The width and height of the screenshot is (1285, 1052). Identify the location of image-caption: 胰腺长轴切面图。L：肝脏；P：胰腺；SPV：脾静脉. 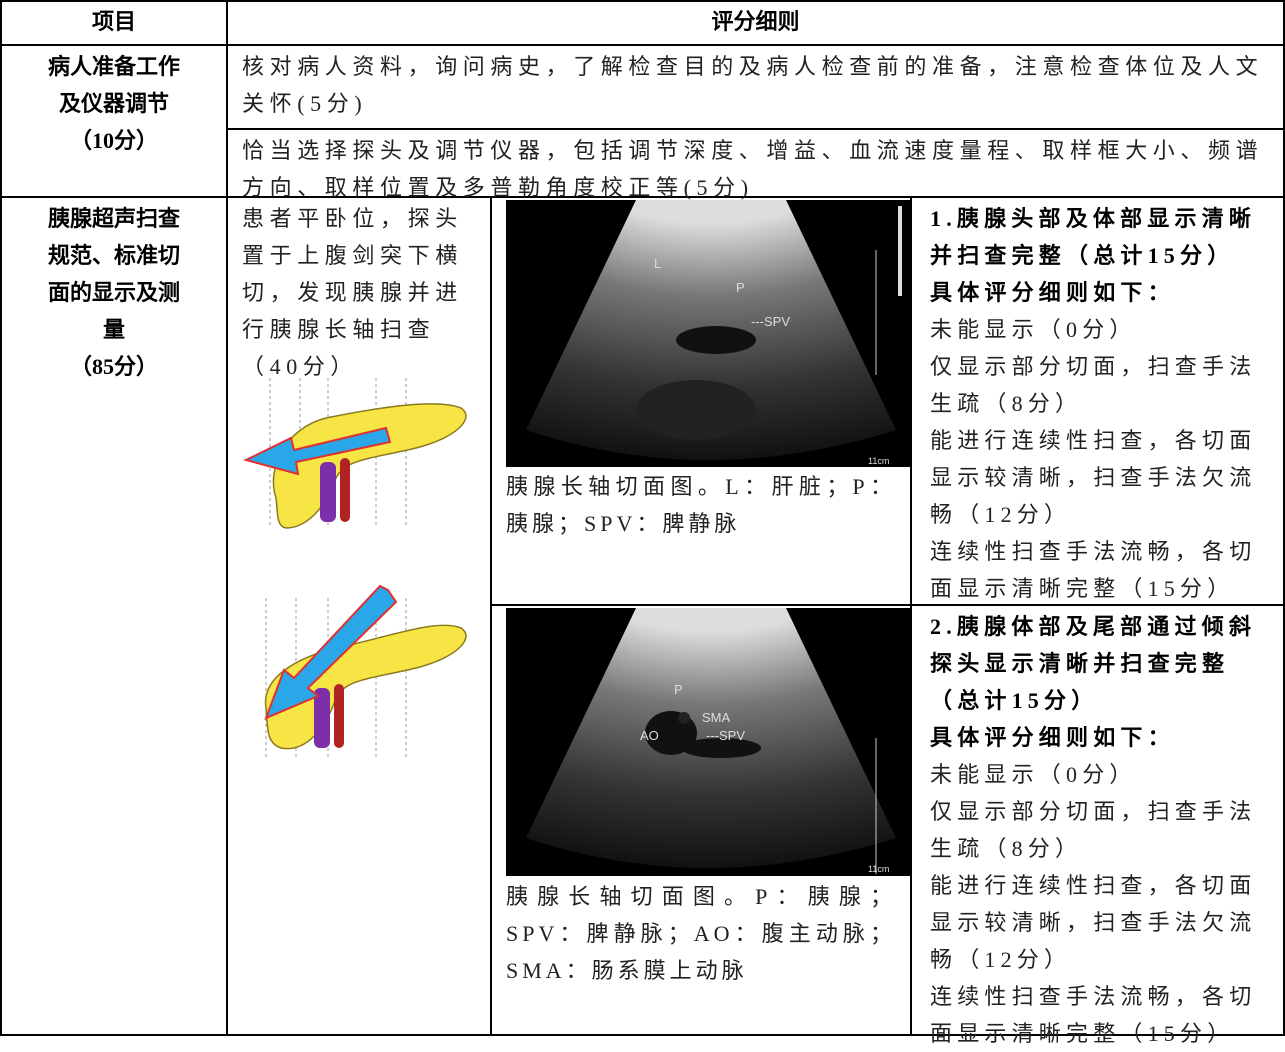
(701, 505).